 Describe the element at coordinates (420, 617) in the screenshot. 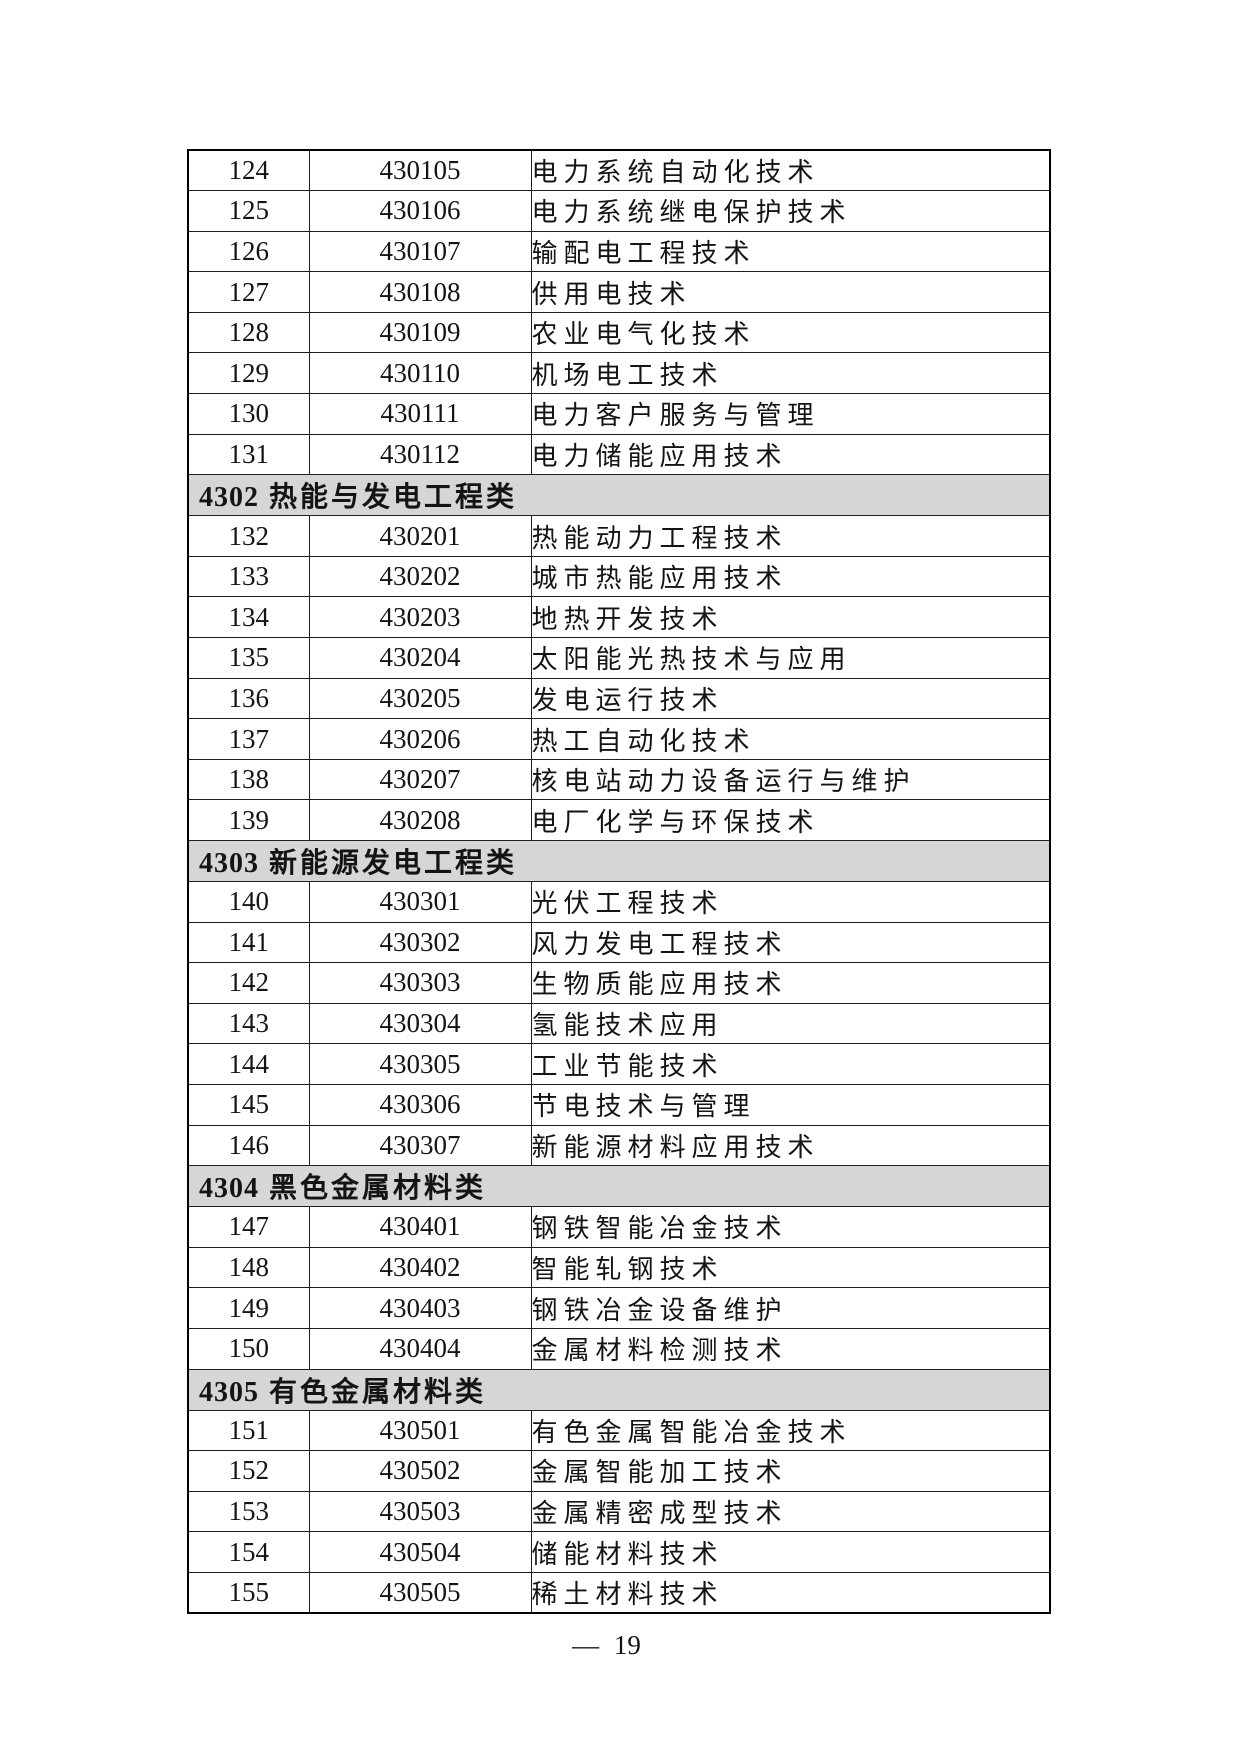

I see `major-code-cell: 430203` at that location.